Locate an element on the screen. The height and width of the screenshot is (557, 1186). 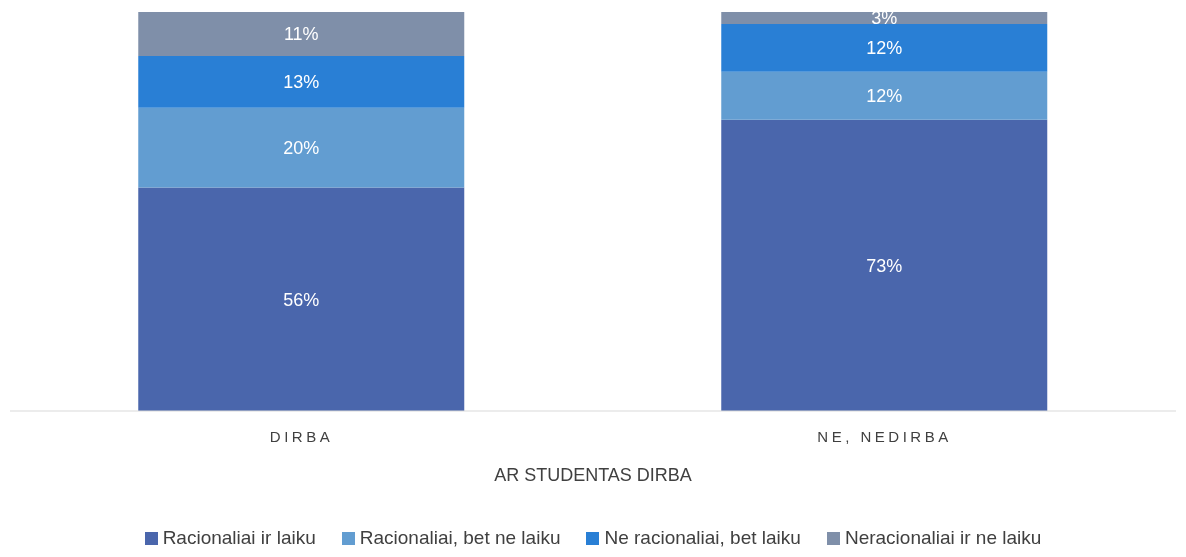
x-tick-label: DIRBA is located at coordinates (301, 436).